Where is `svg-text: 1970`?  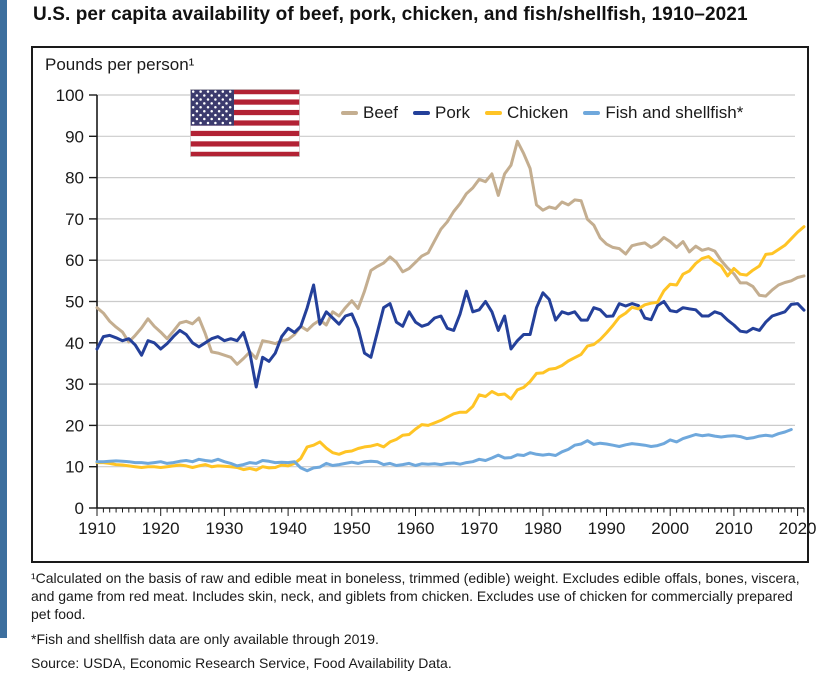
svg-text: 1970 is located at coordinates (479, 528).